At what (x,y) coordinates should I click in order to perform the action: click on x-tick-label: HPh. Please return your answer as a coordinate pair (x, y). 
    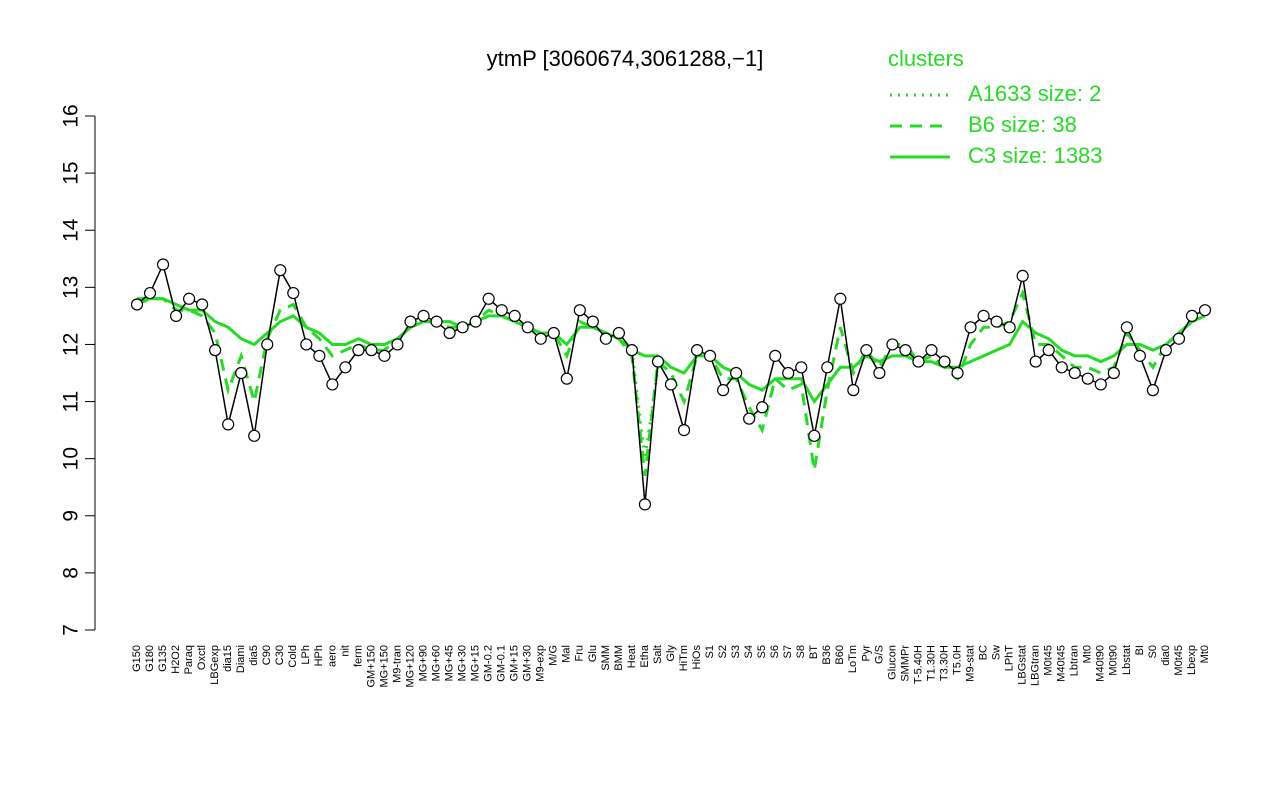
    Looking at the image, I should click on (319, 655).